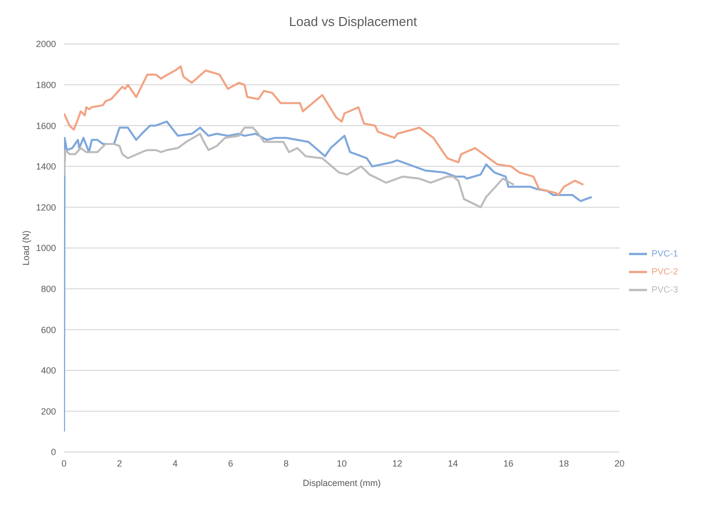 The height and width of the screenshot is (516, 706). What do you see at coordinates (46, 248) in the screenshot?
I see `y-tick-label: 1000` at bounding box center [46, 248].